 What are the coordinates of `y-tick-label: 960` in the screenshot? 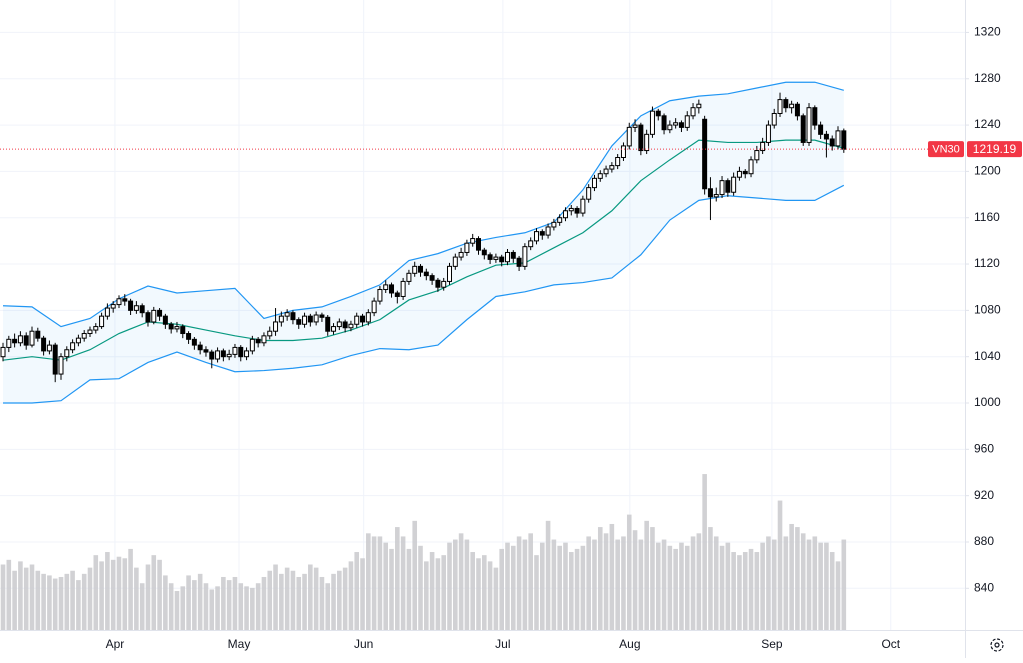 It's located at (984, 449).